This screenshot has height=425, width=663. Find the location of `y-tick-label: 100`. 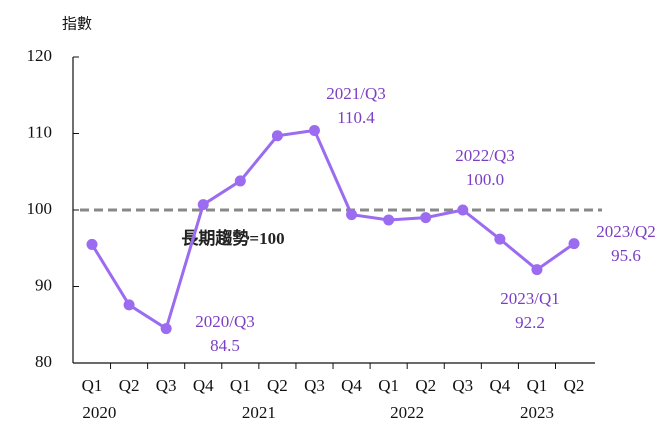

y-tick-label: 100 is located at coordinates (40, 208).